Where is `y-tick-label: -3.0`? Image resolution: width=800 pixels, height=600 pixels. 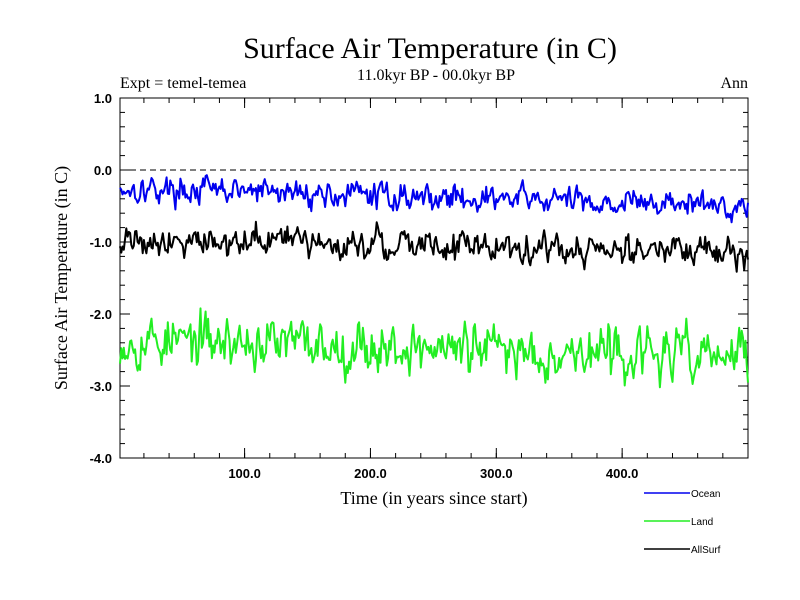
y-tick-label: -3.0 is located at coordinates (101, 386).